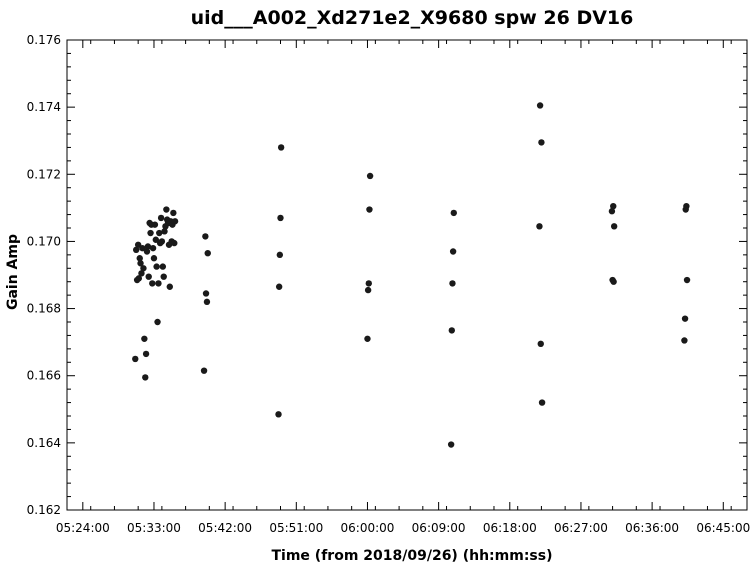 Image resolution: width=751 pixels, height=567 pixels. What do you see at coordinates (412, 556) in the screenshot?
I see `x-axis-label: Time (from 2018/09/26) (hh:mm:ss)` at bounding box center [412, 556].